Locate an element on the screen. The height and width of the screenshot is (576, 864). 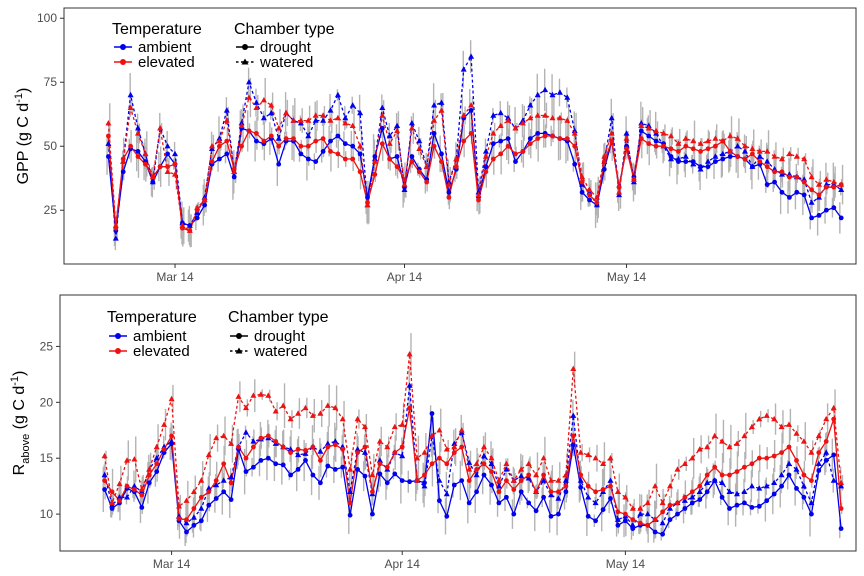
legend-temperature-title: Temperature is located at coordinates (157, 29).